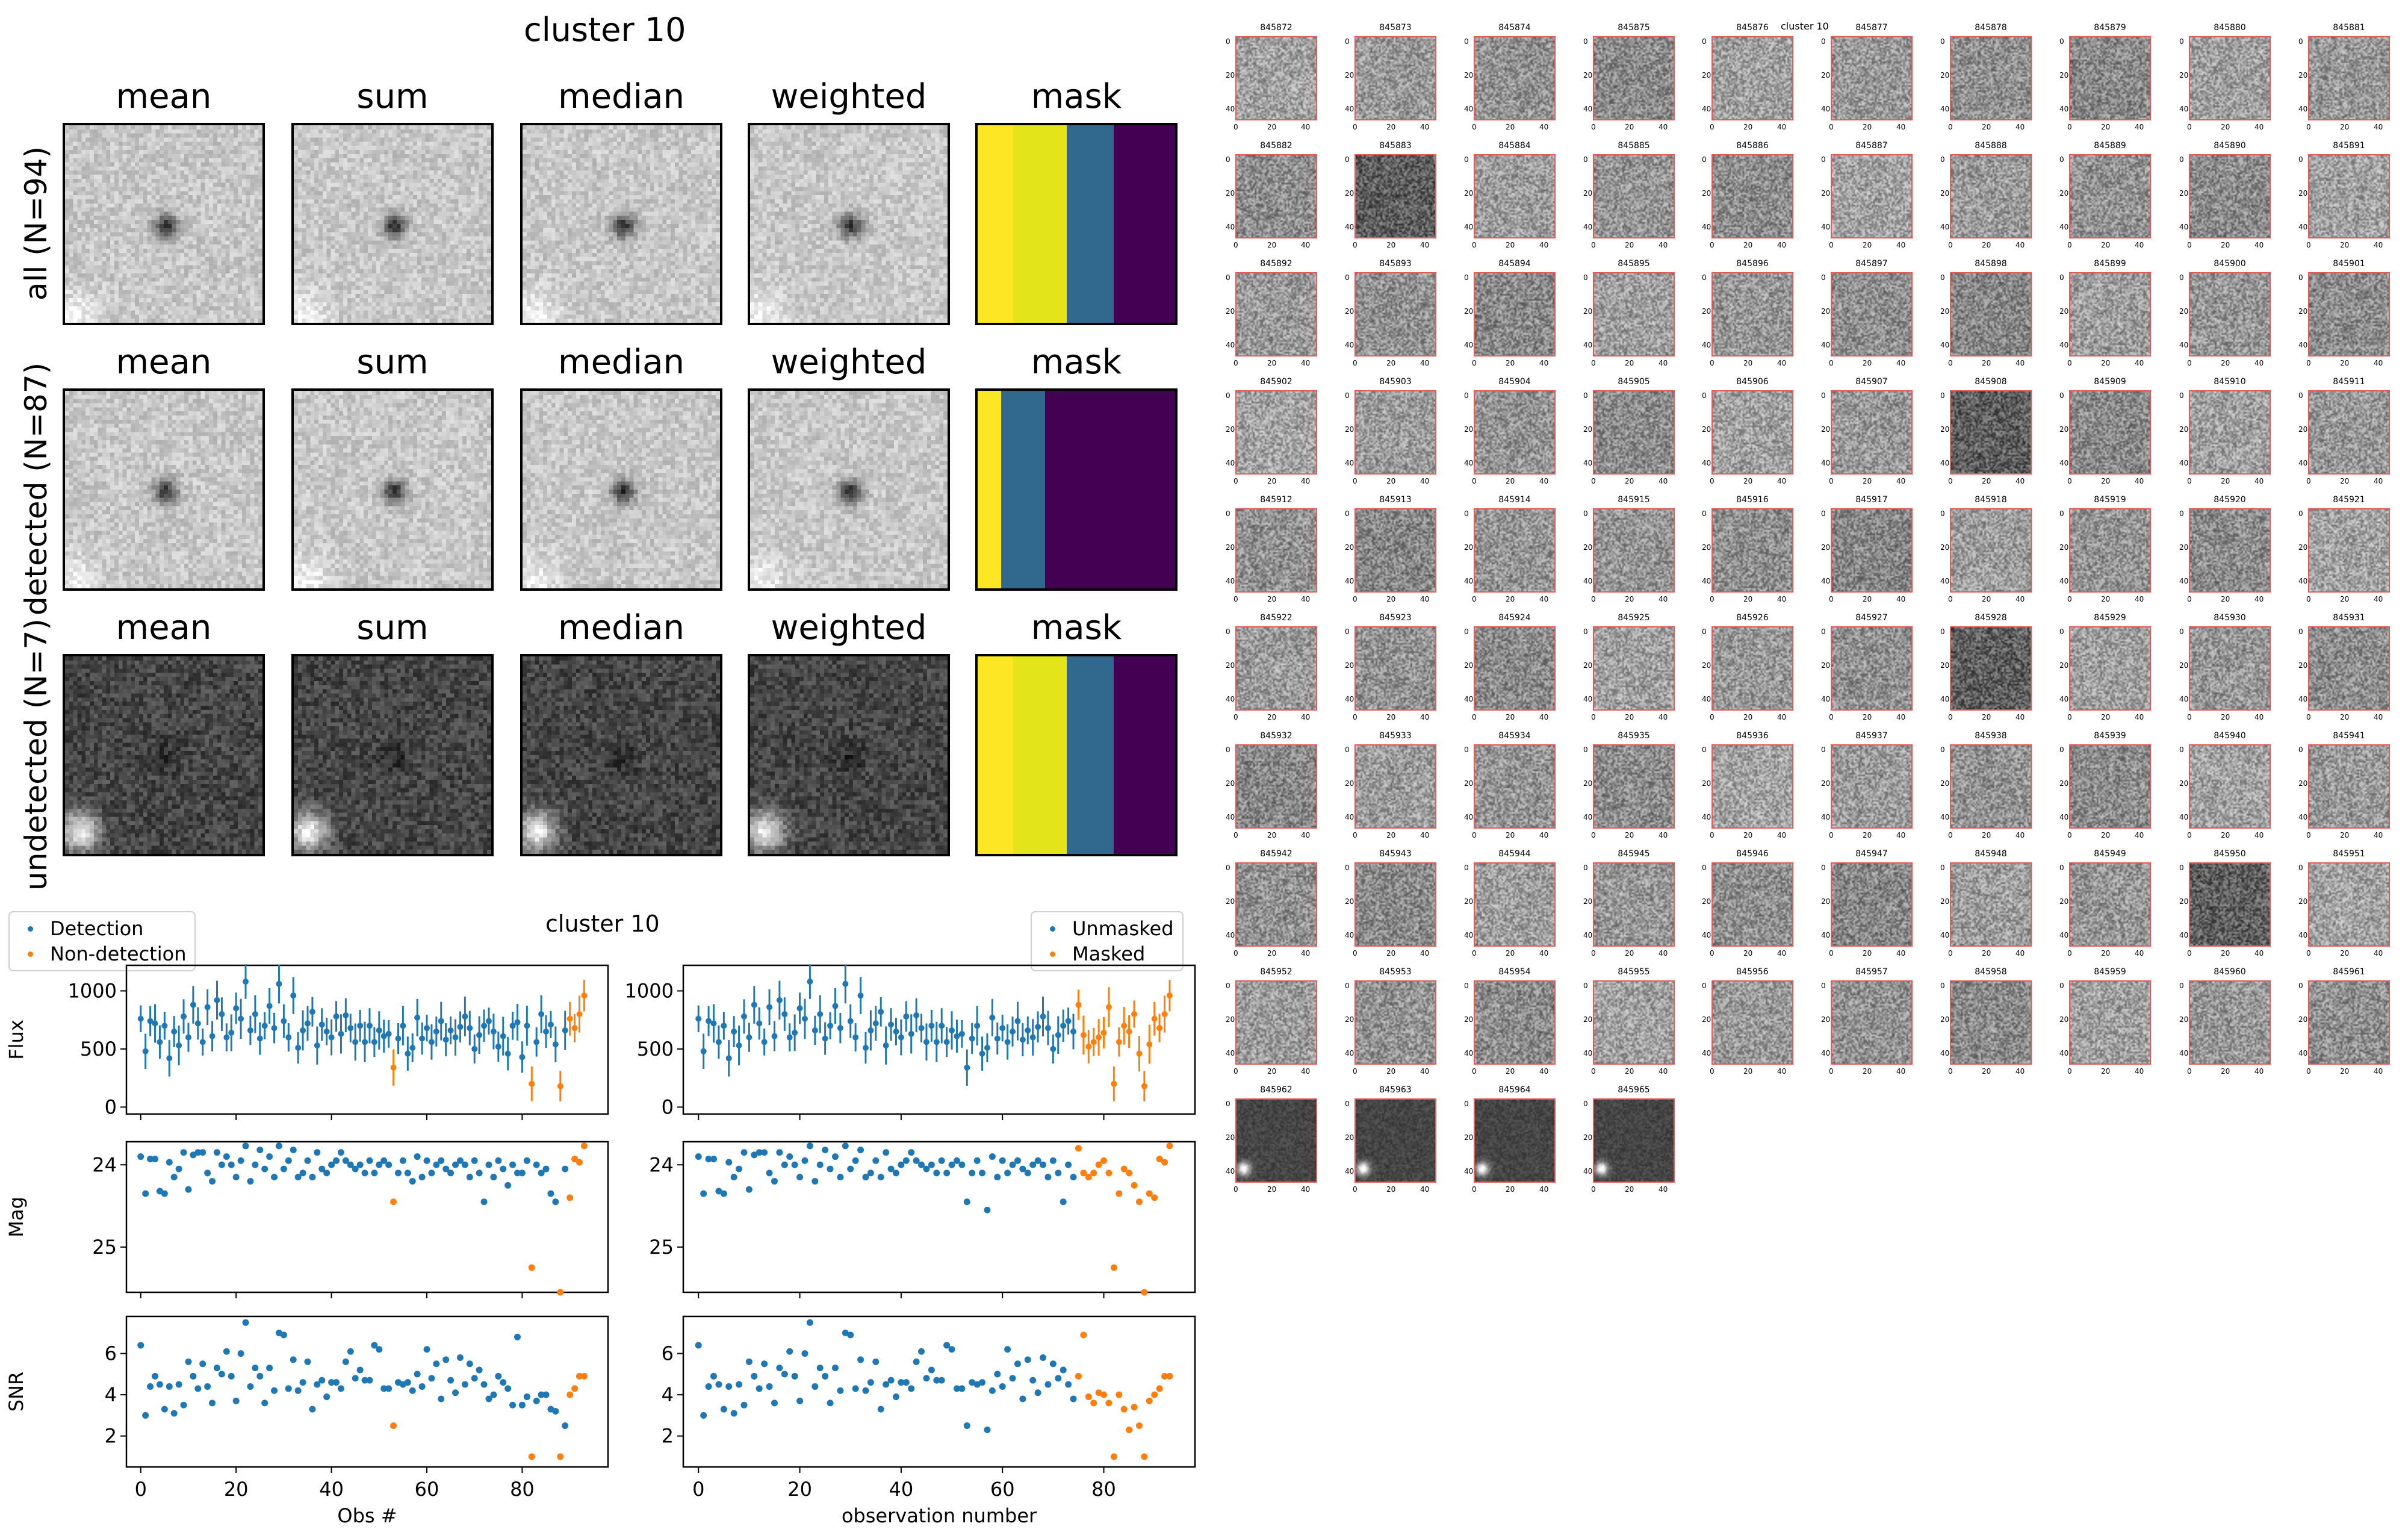 Image resolution: width=2408 pixels, height=1538 pixels. Describe the element at coordinates (2349, 500) in the screenshot. I see `thumbnail-title: 845921` at that location.